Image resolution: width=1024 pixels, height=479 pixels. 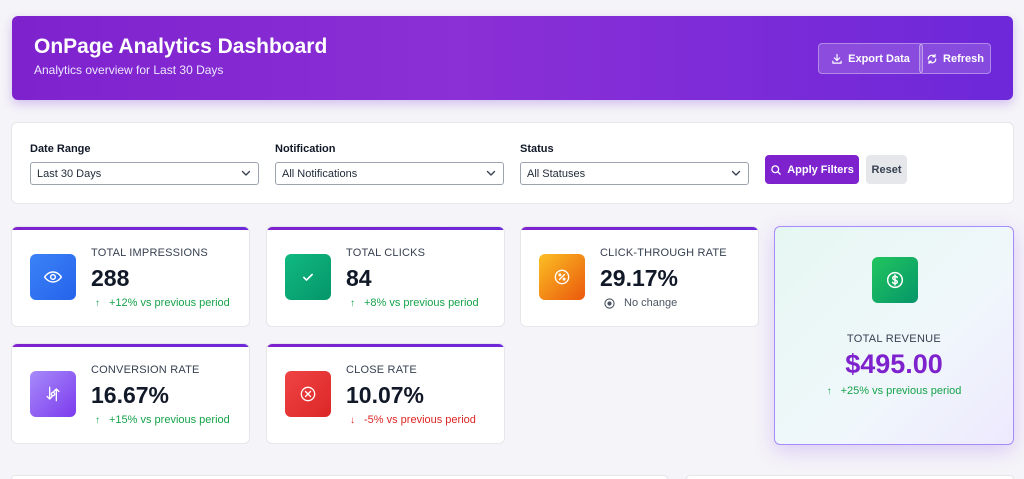 I want to click on refresh-button: Refresh, so click(x=955, y=58).